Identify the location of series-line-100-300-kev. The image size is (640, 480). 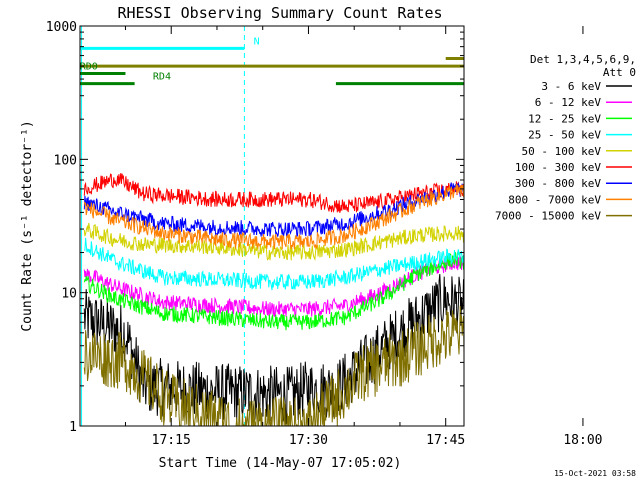
(273, 193).